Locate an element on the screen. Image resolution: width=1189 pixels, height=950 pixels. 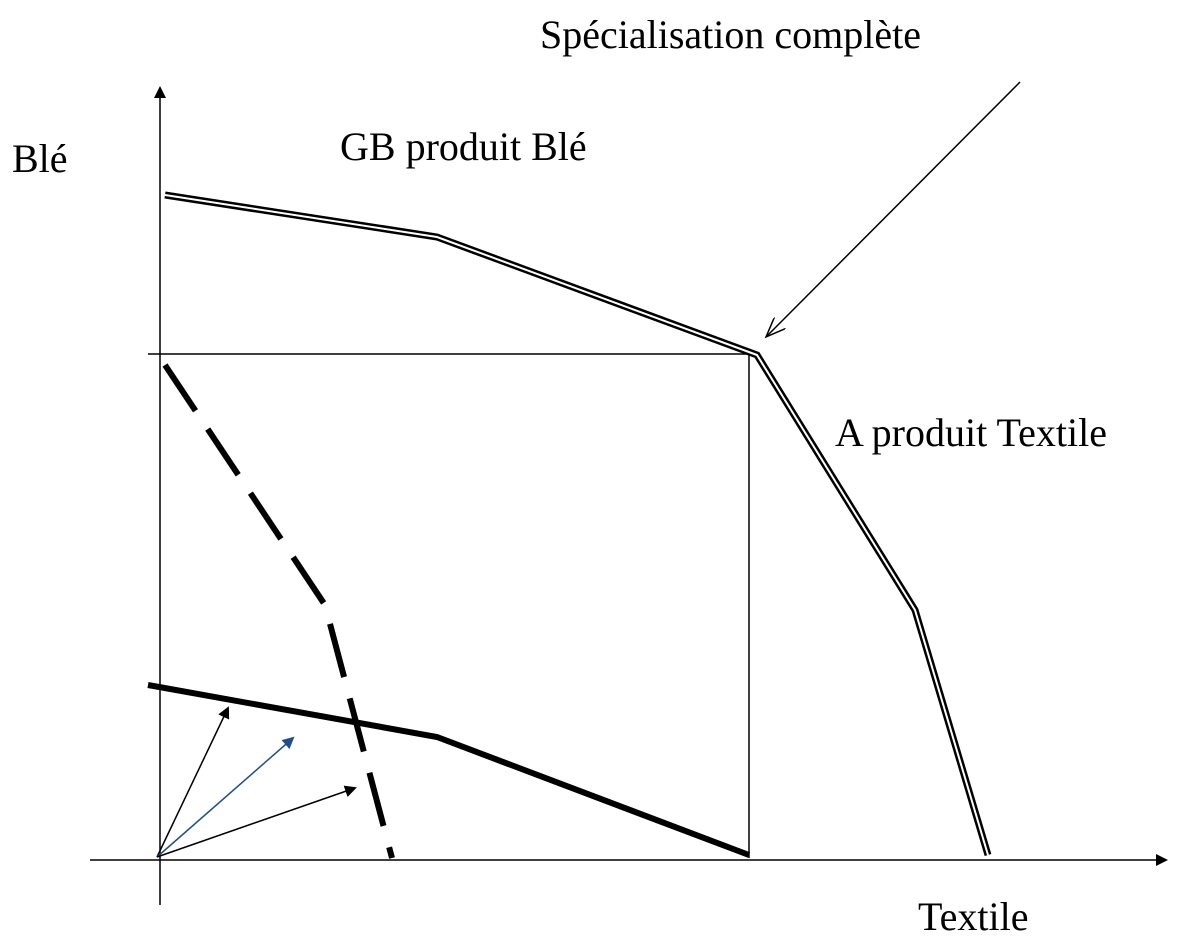
y-axis-label: Blé is located at coordinates (40, 158).